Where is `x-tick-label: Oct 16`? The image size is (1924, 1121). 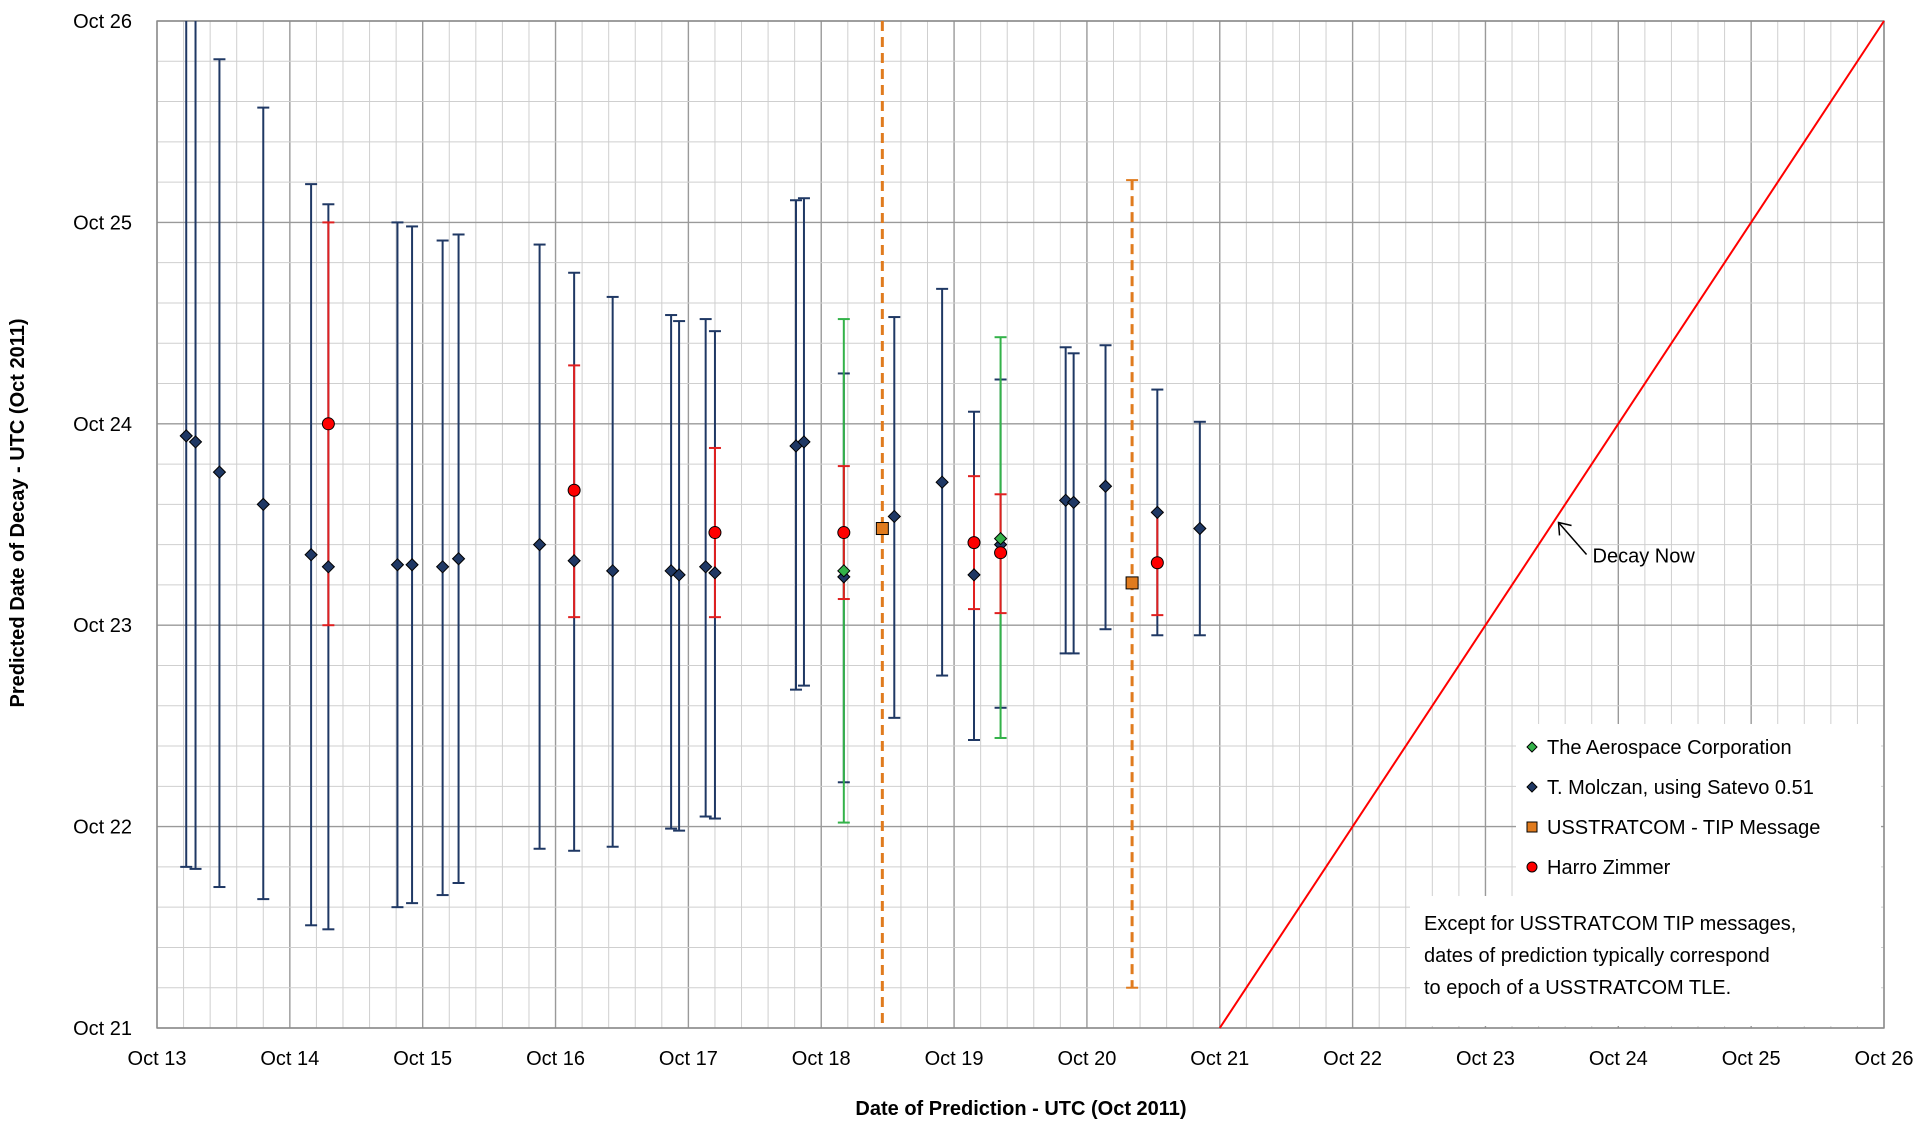
x-tick-label: Oct 16 is located at coordinates (555, 1059).